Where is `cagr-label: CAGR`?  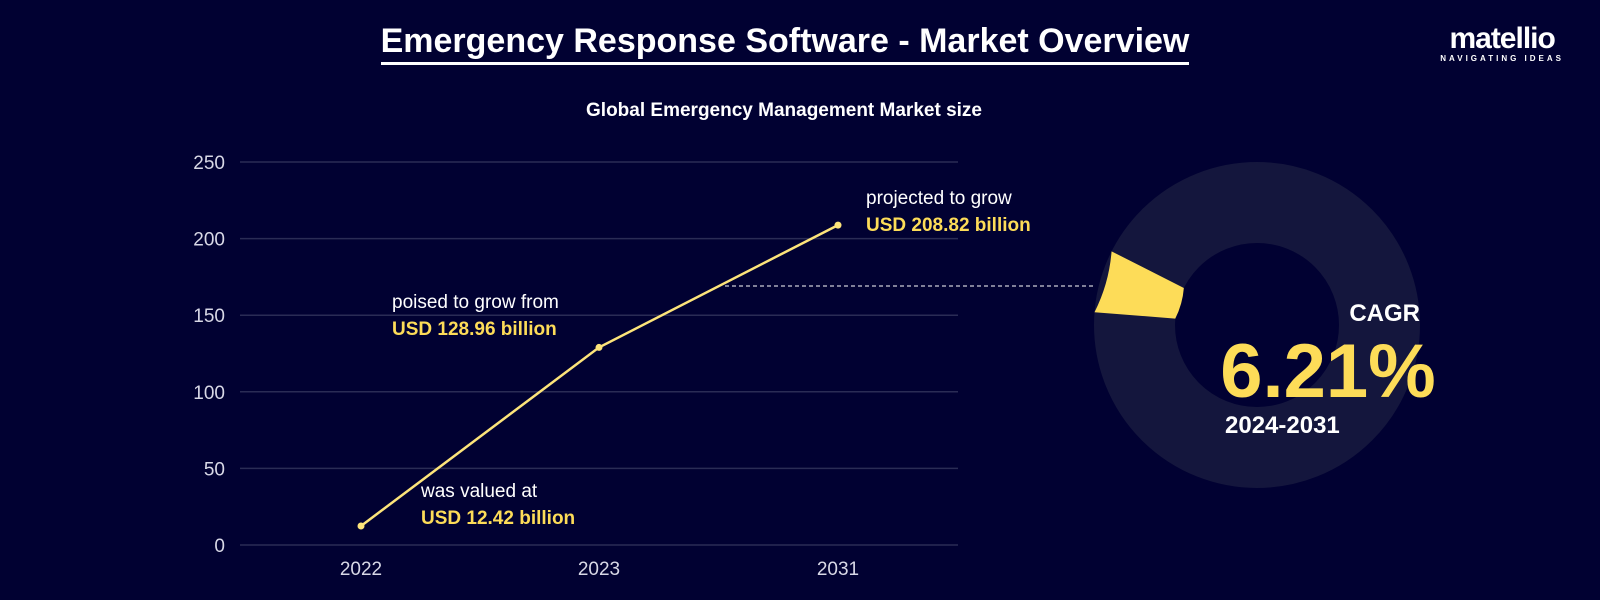
cagr-label: CAGR is located at coordinates (1384, 313).